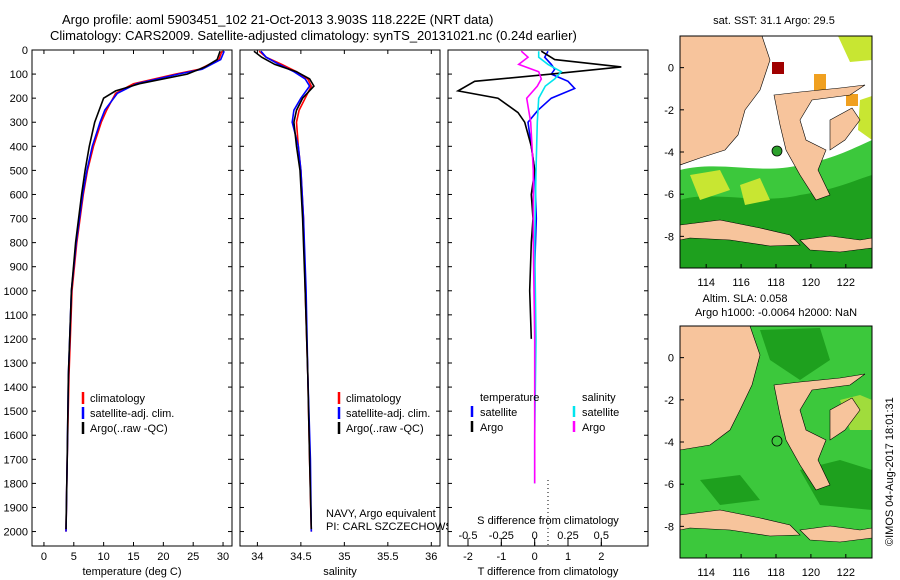 The image size is (900, 580). What do you see at coordinates (257, 557) in the screenshot?
I see `x-tick-label: 34` at bounding box center [257, 557].